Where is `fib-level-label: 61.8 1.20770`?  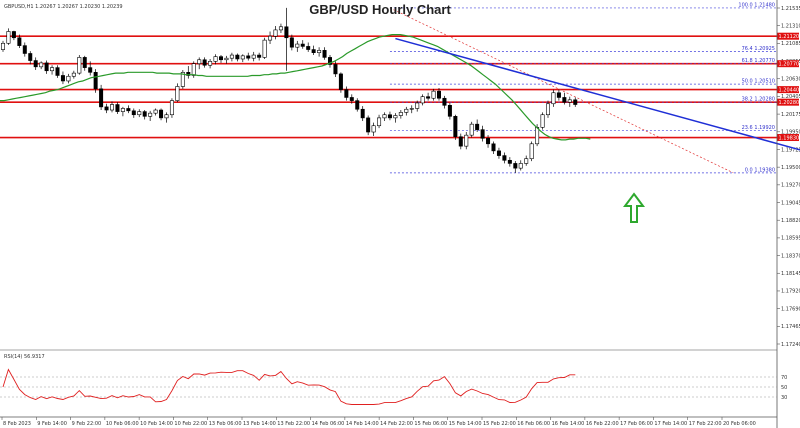 fib-level-label: 61.8 1.20770 is located at coordinates (758, 61).